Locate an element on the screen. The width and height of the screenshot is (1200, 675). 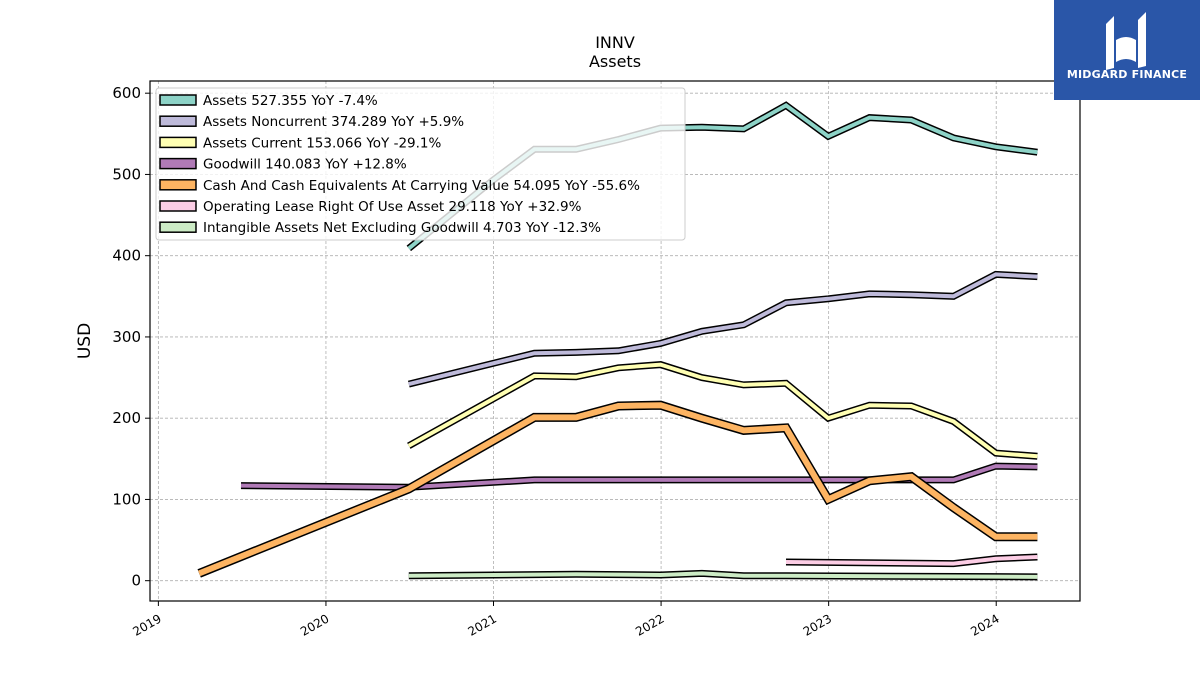
y-axis-label: USD is located at coordinates (85, 341).